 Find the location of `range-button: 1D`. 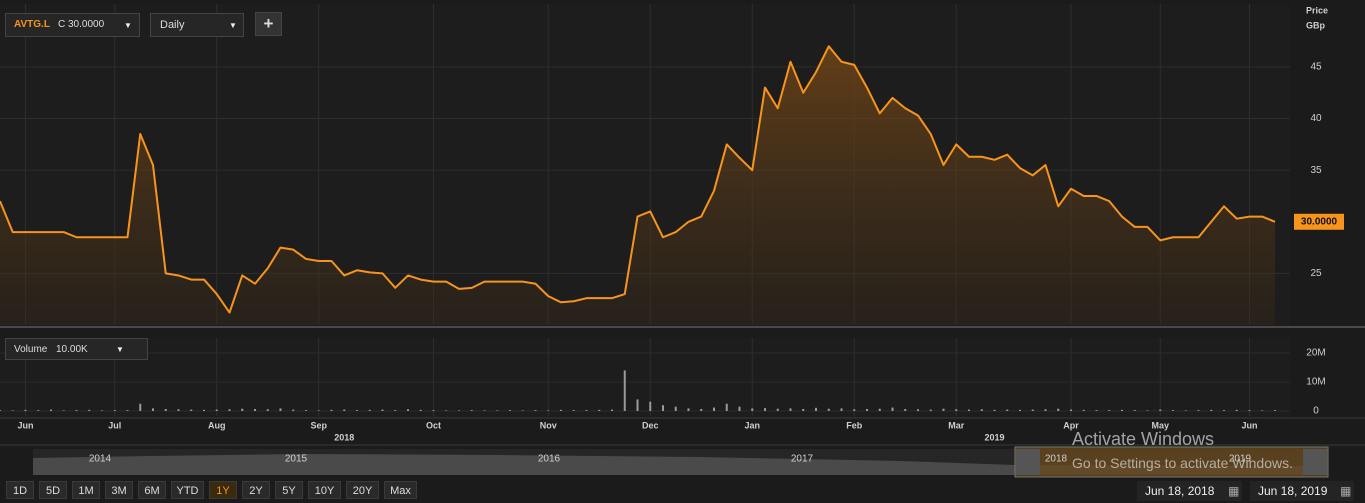

range-button: 1D is located at coordinates (20, 490).